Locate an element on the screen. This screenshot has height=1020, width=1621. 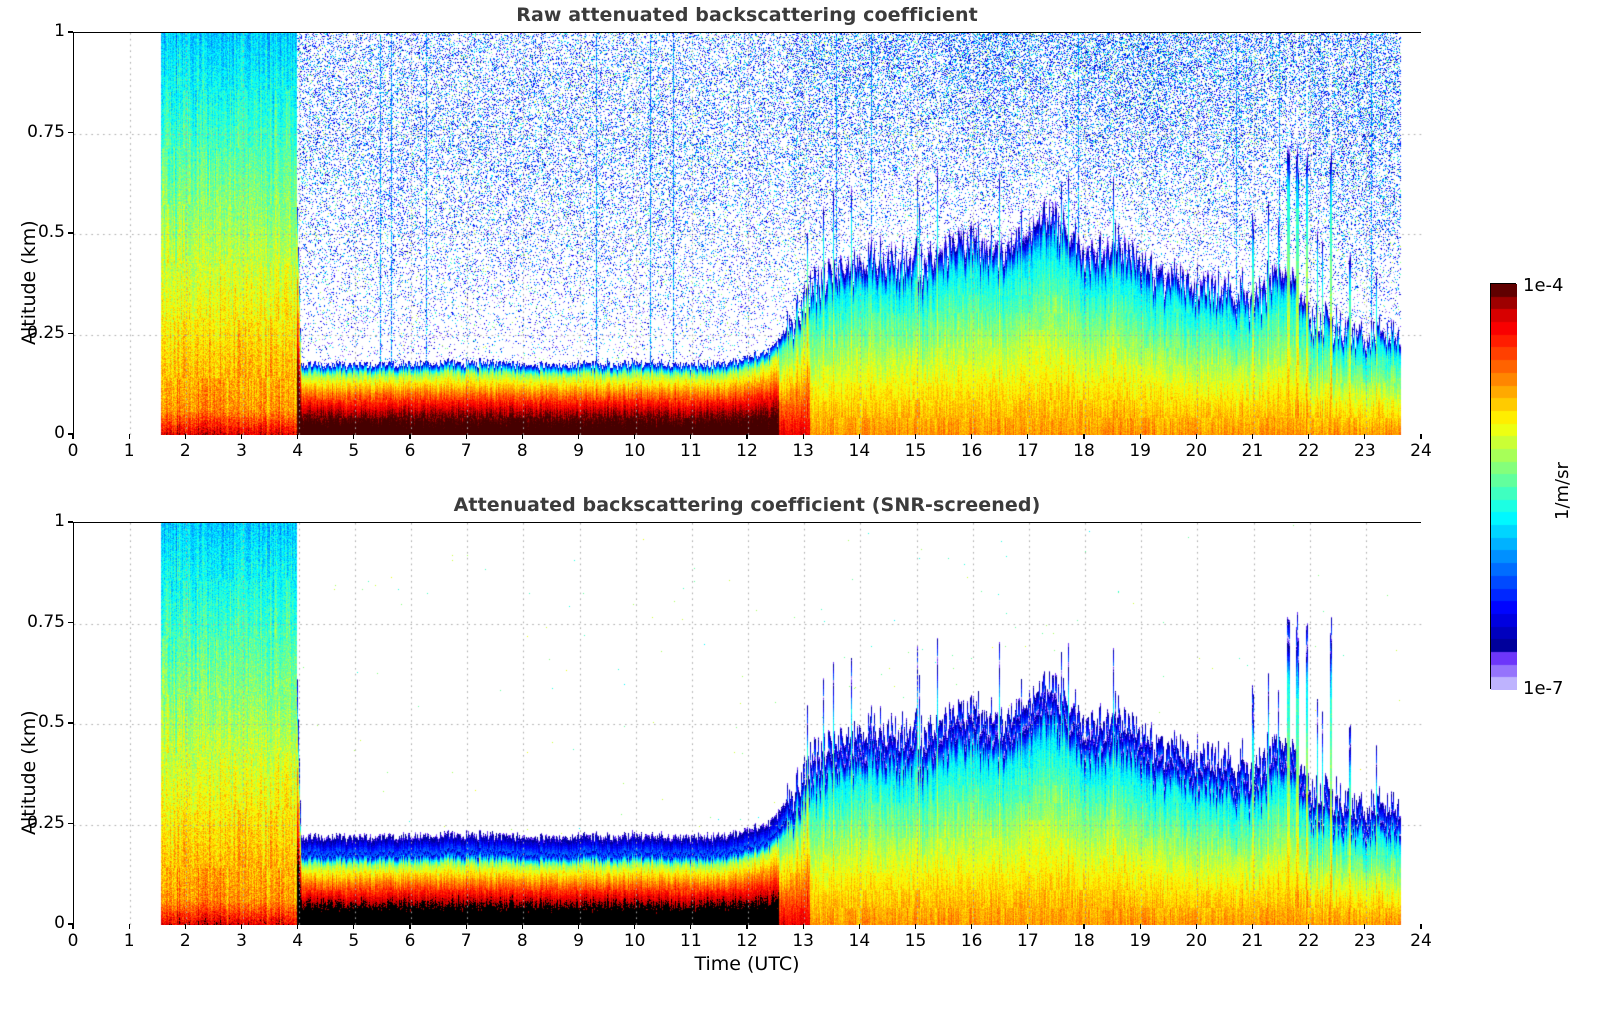
x-tick-label-raw-10: 10 is located at coordinates (634, 451).